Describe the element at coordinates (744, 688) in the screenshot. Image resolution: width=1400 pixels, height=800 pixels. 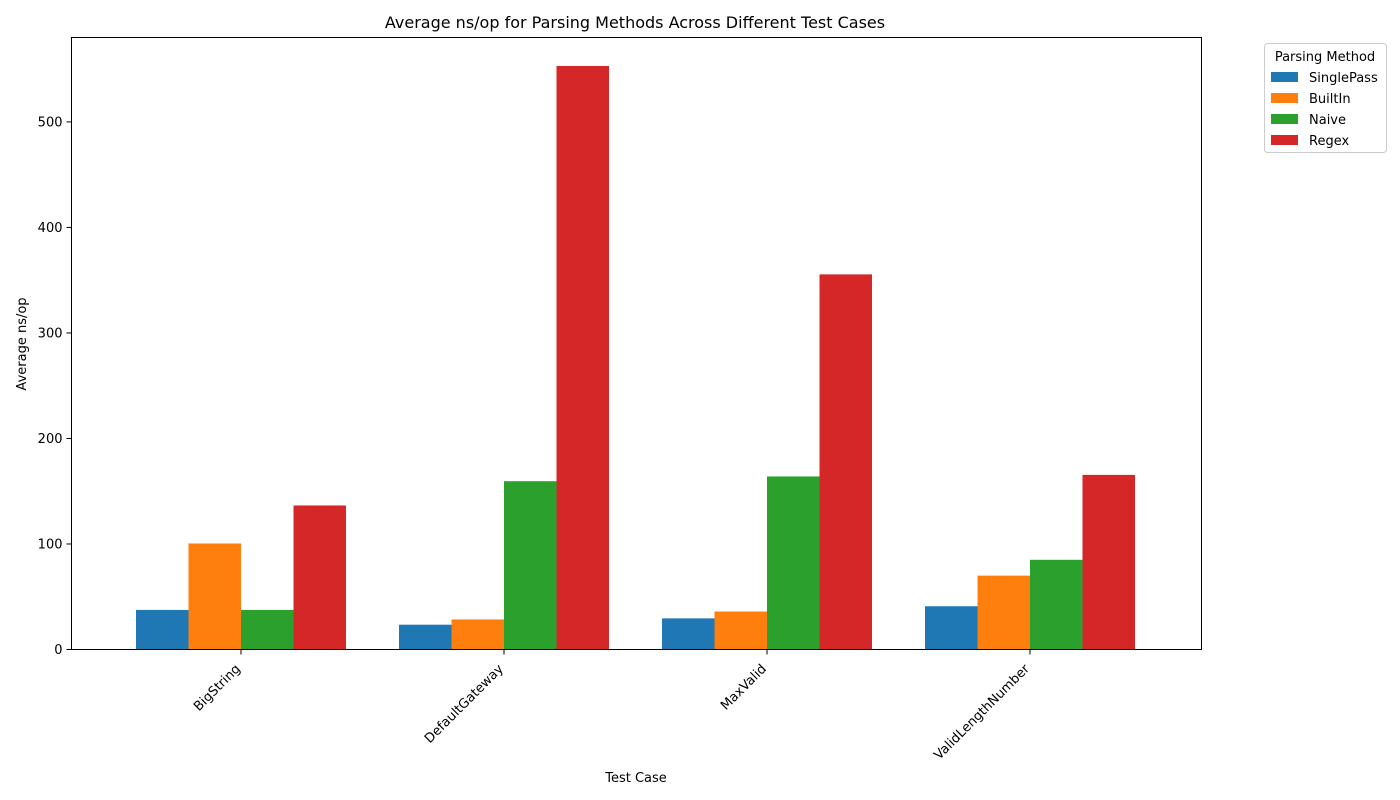
I see `x-tick-label: MaxValid` at that location.